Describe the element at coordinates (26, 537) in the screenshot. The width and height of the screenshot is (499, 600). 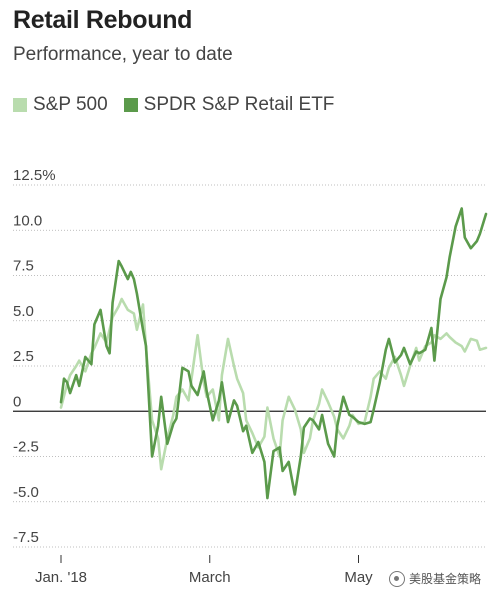
I see `y-tick-label-8: -7.5` at that location.